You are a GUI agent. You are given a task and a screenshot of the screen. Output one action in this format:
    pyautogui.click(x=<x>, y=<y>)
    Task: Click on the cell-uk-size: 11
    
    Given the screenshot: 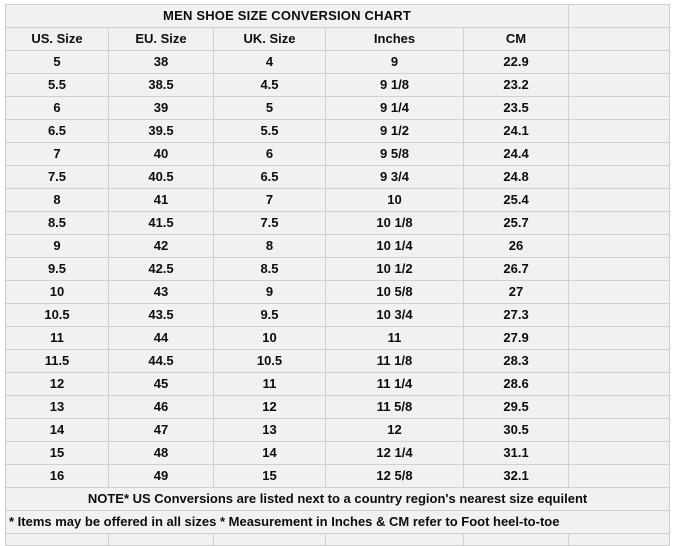 What is the action you would take?
    pyautogui.click(x=269, y=384)
    